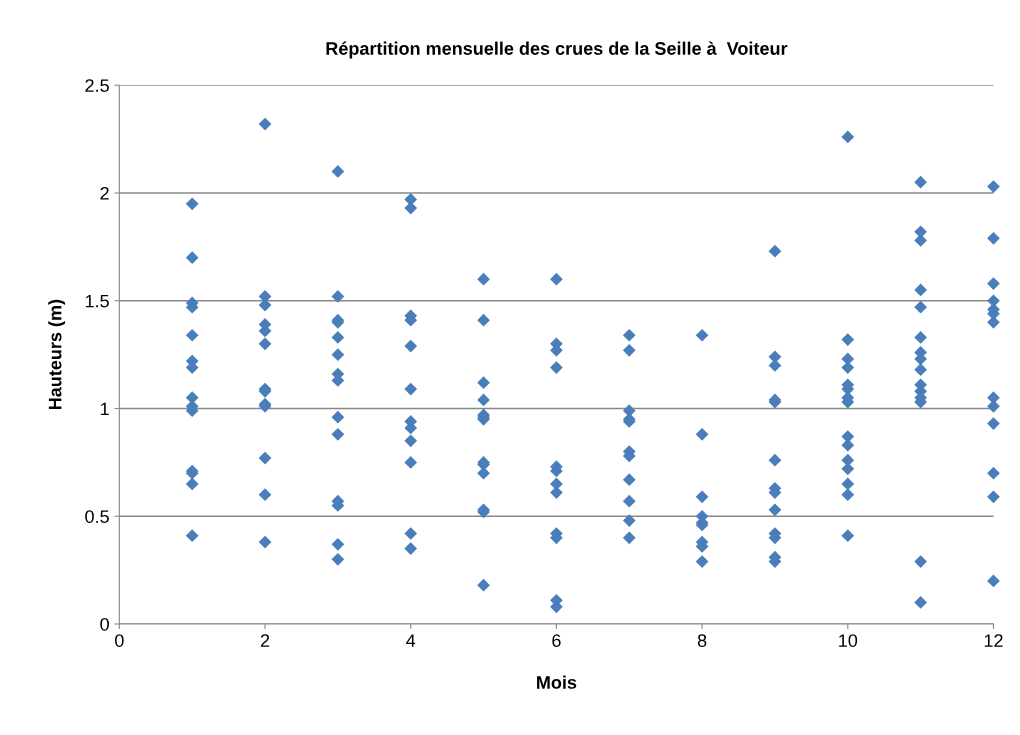 Image resolution: width=1020 pixels, height=735 pixels. What do you see at coordinates (557, 50) in the screenshot?
I see `chart-title: Répartition mensuelle des crues de la Seille à Voiteur` at bounding box center [557, 50].